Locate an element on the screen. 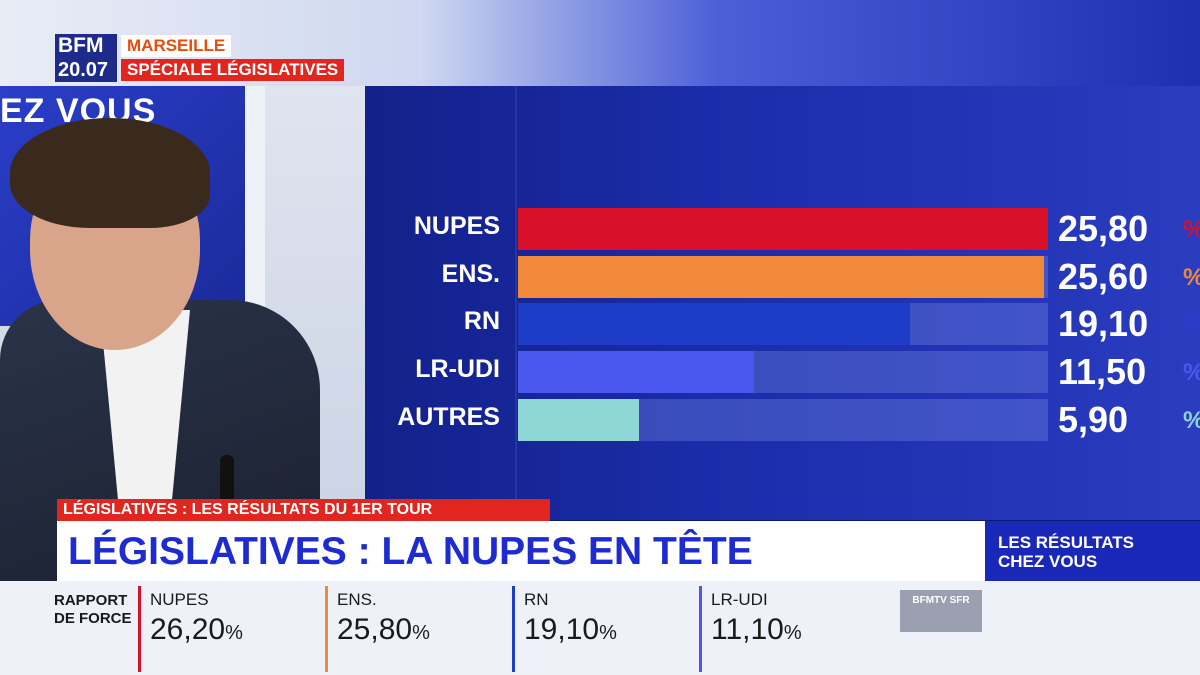 The image size is (1200, 675). side-line-1: LES RÉSULTATS is located at coordinates (1066, 542).